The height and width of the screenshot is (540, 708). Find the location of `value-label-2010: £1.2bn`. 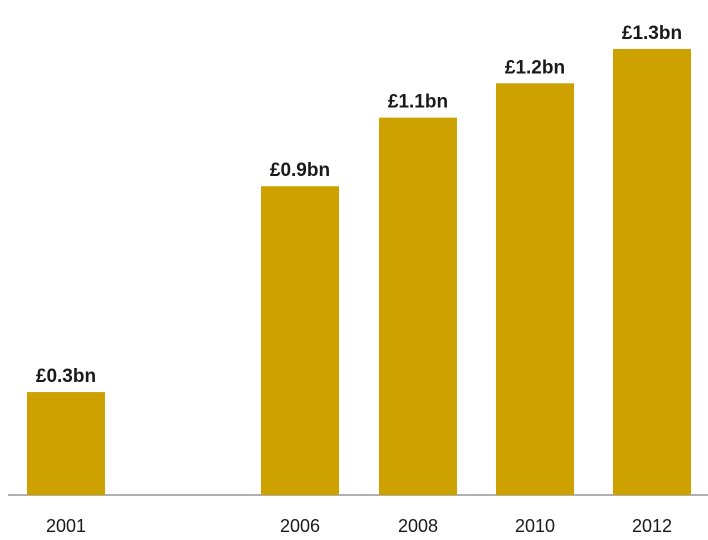

value-label-2010: £1.2bn is located at coordinates (535, 67).